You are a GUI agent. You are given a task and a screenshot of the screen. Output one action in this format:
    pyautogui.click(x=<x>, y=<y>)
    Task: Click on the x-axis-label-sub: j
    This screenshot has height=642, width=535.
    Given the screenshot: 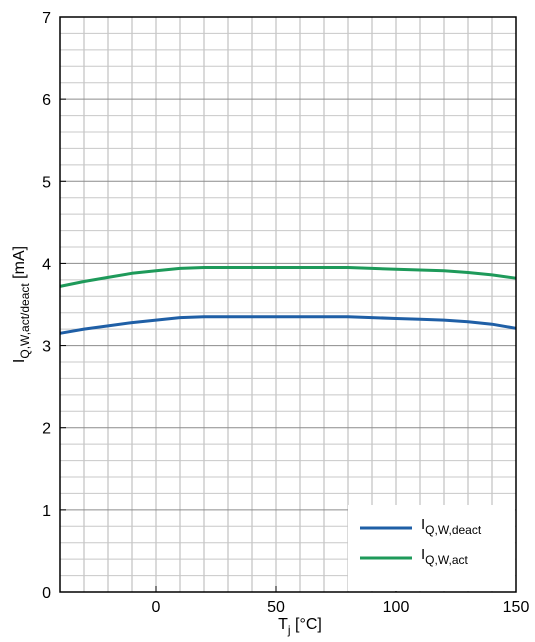 What is the action you would take?
    pyautogui.click(x=289, y=630)
    